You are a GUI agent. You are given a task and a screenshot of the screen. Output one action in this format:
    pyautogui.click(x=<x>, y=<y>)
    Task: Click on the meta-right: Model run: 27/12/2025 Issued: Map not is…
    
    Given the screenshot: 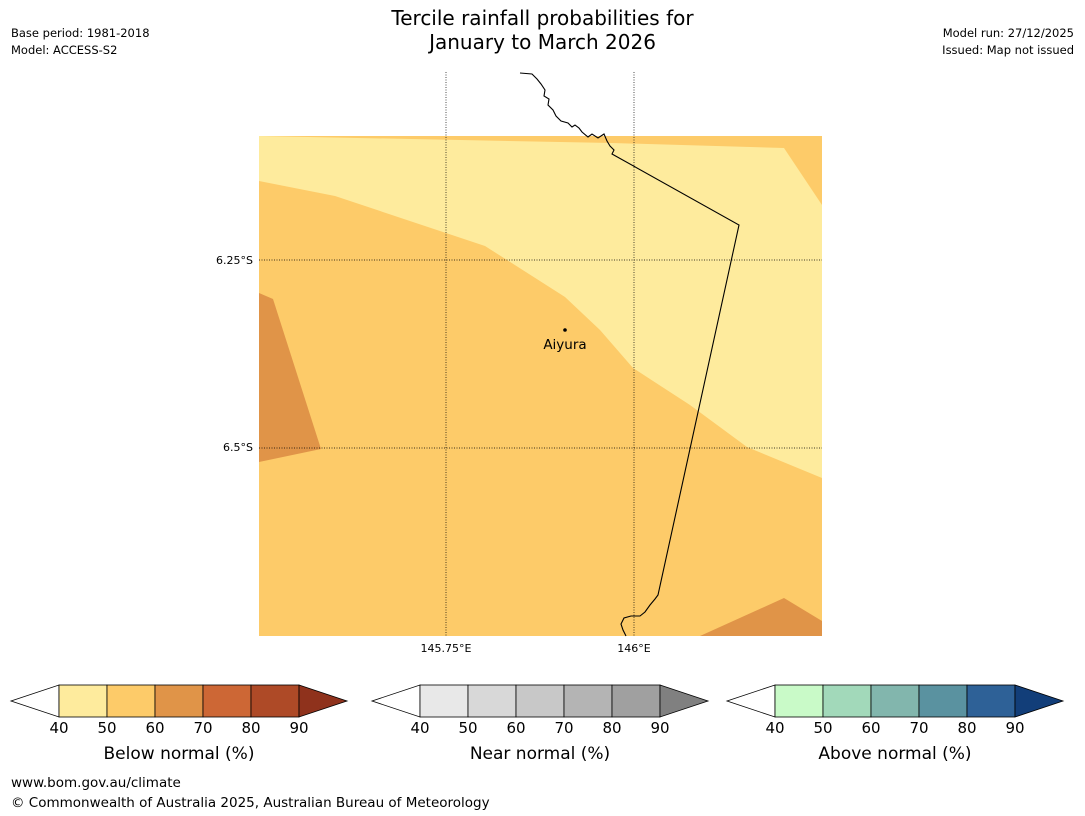 What is the action you would take?
    pyautogui.click(x=1008, y=42)
    